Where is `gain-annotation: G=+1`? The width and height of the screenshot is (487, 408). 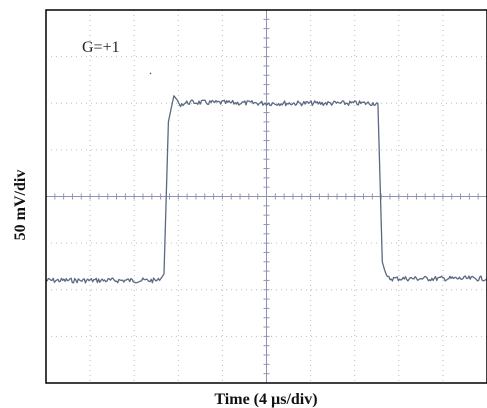 gain-annotation: G=+1 is located at coordinates (101, 47).